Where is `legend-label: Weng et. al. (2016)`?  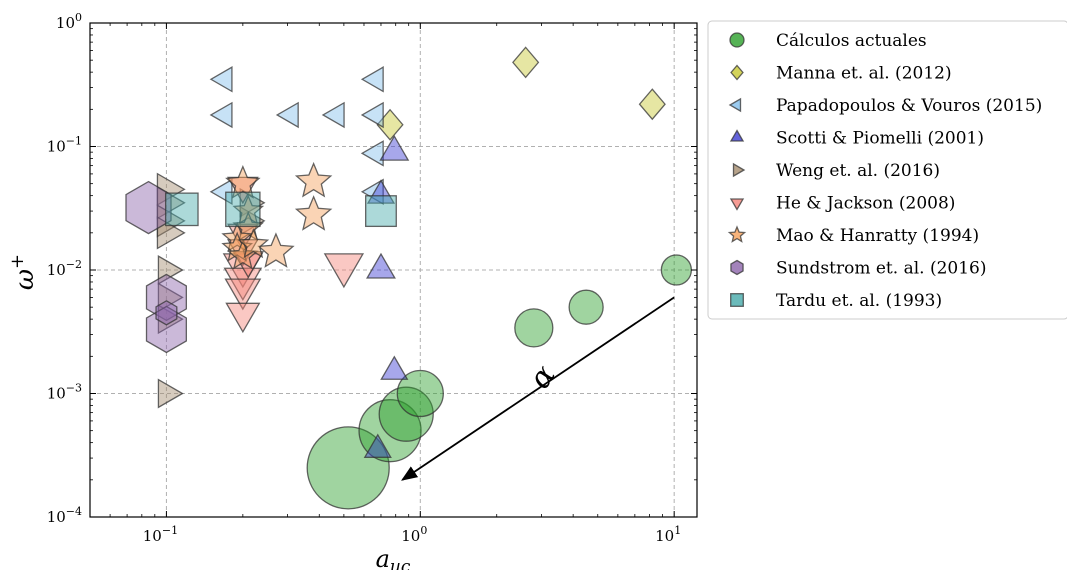
legend-label: Weng et. al. (2016) is located at coordinates (858, 171).